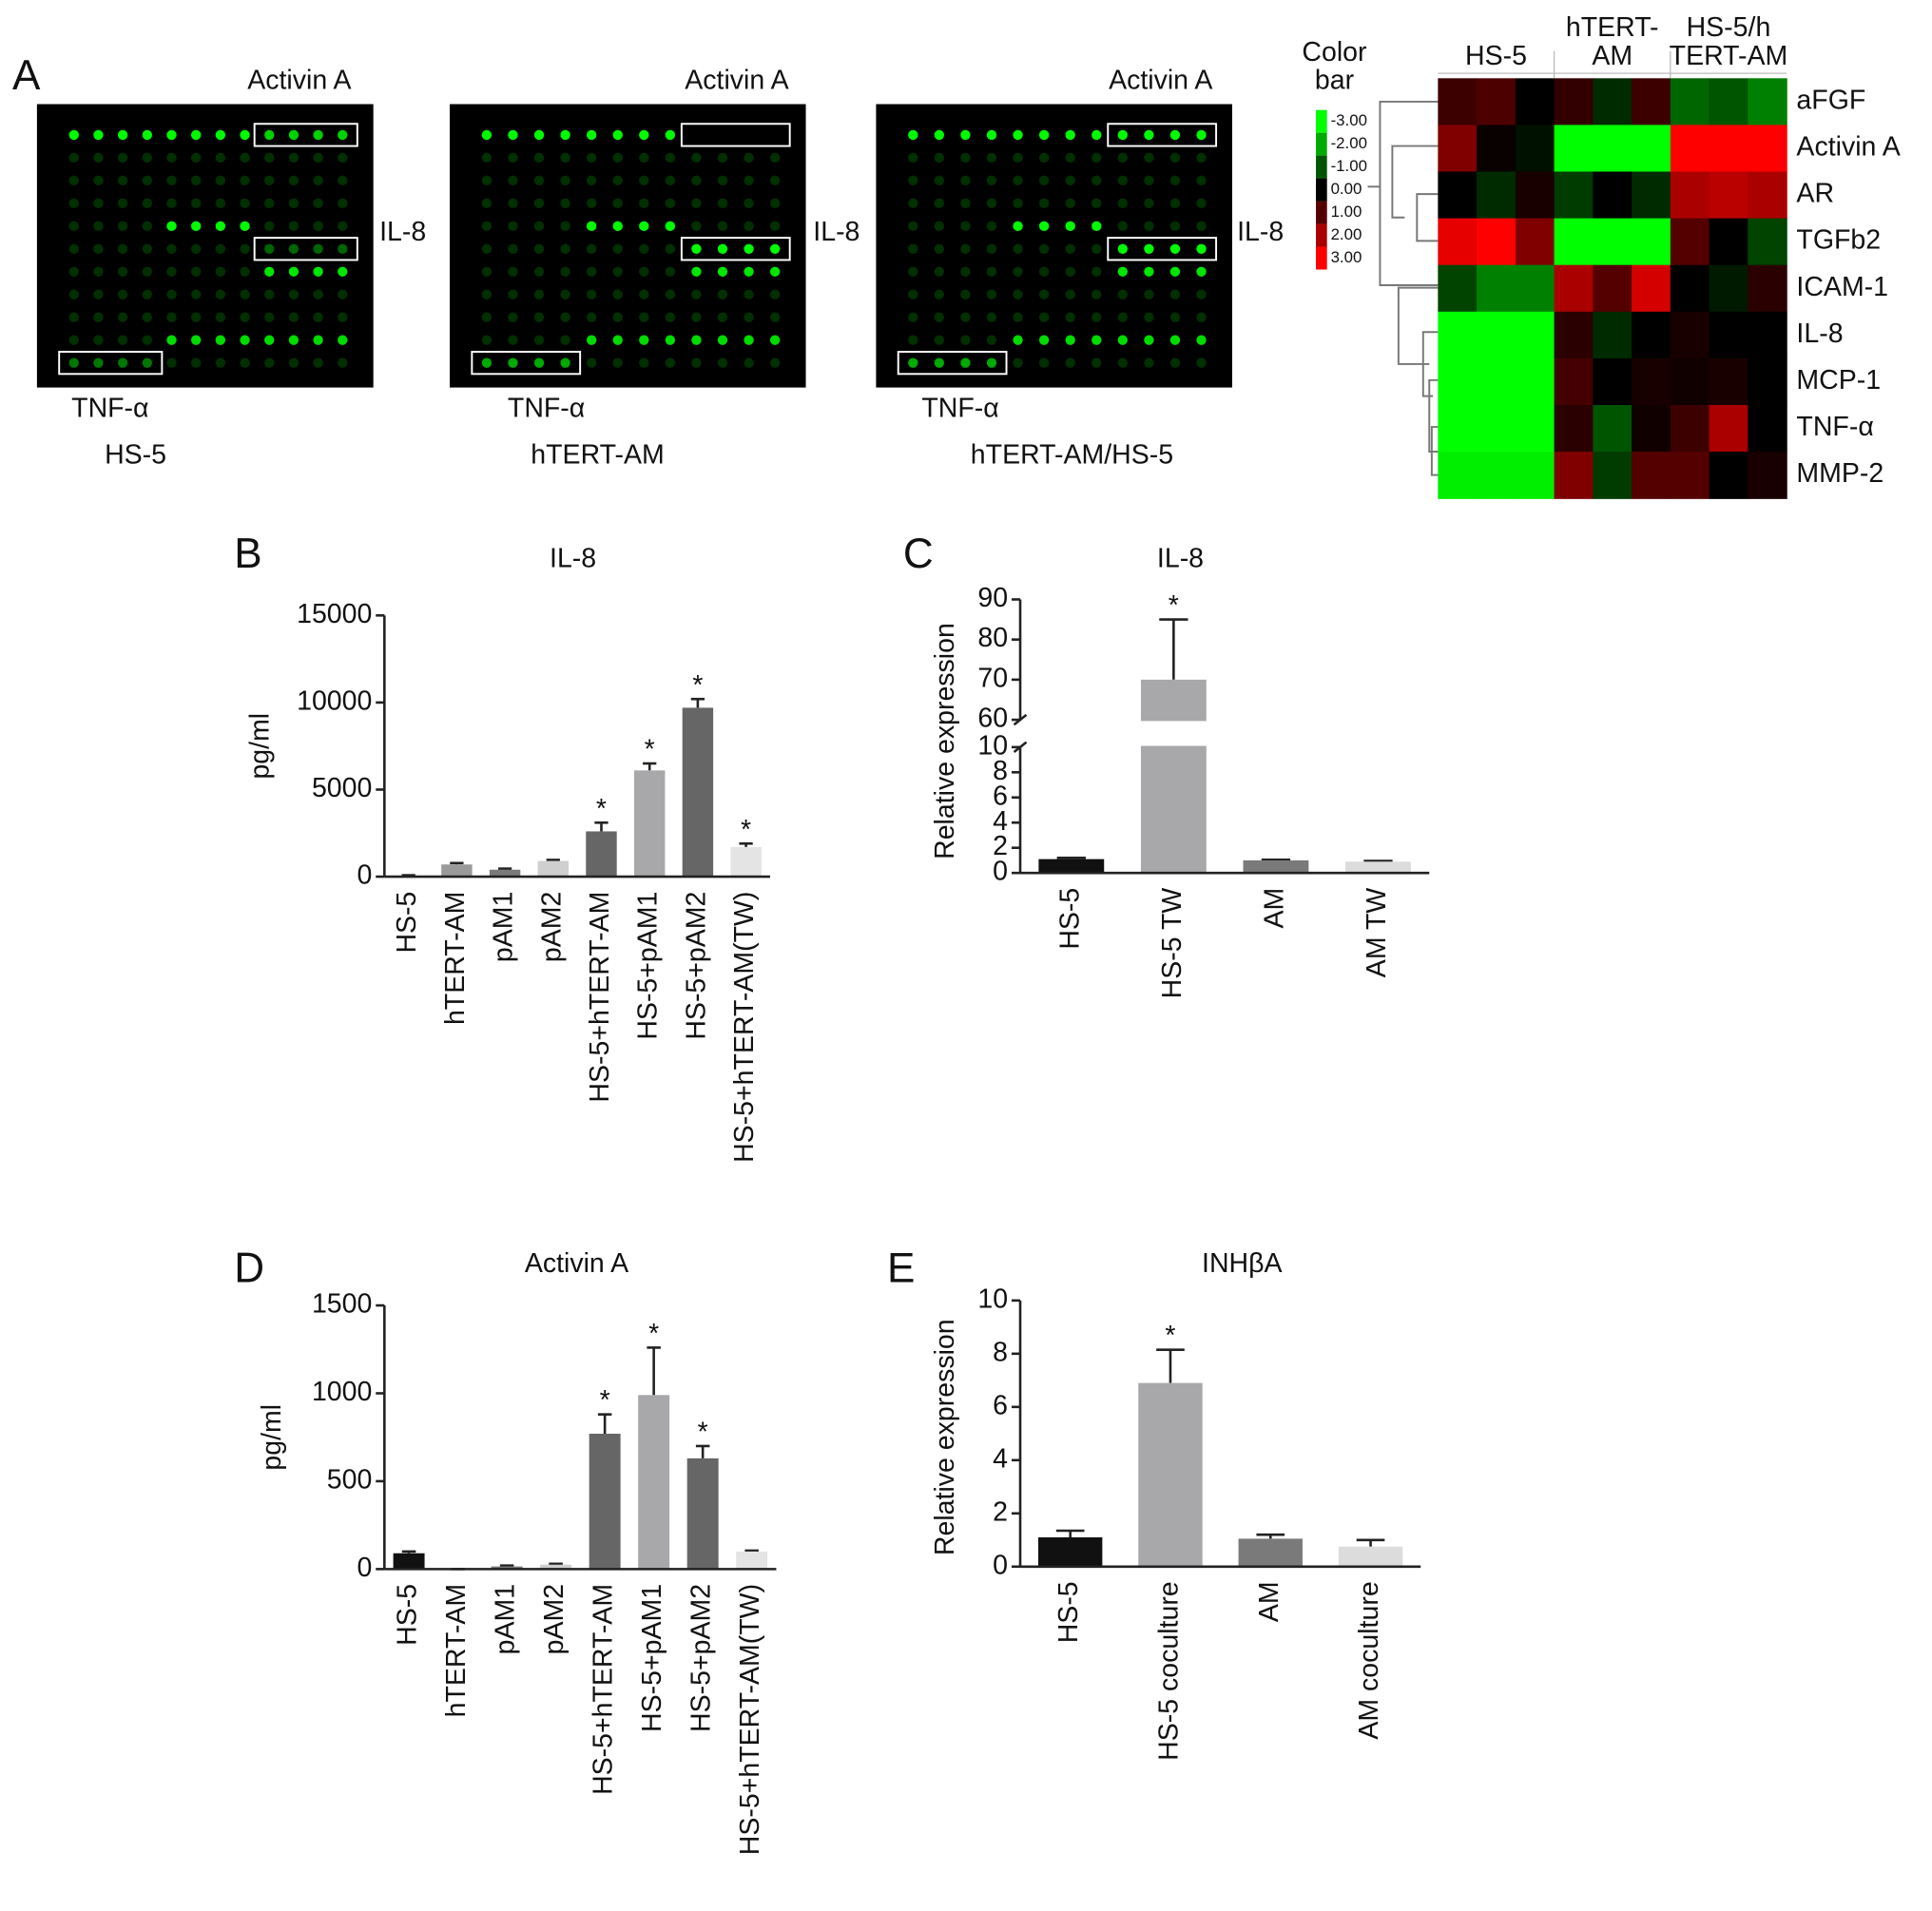  I want to click on y-axis-label: pg/ml, so click(259, 746).